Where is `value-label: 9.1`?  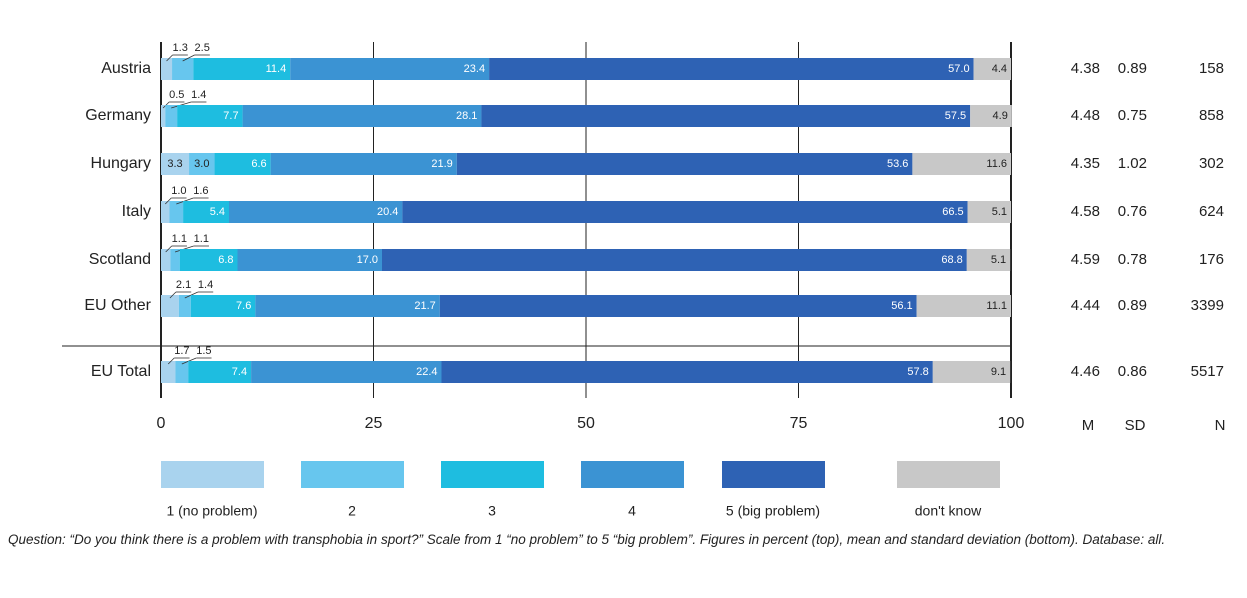
value-label: 9.1 is located at coordinates (998, 372).